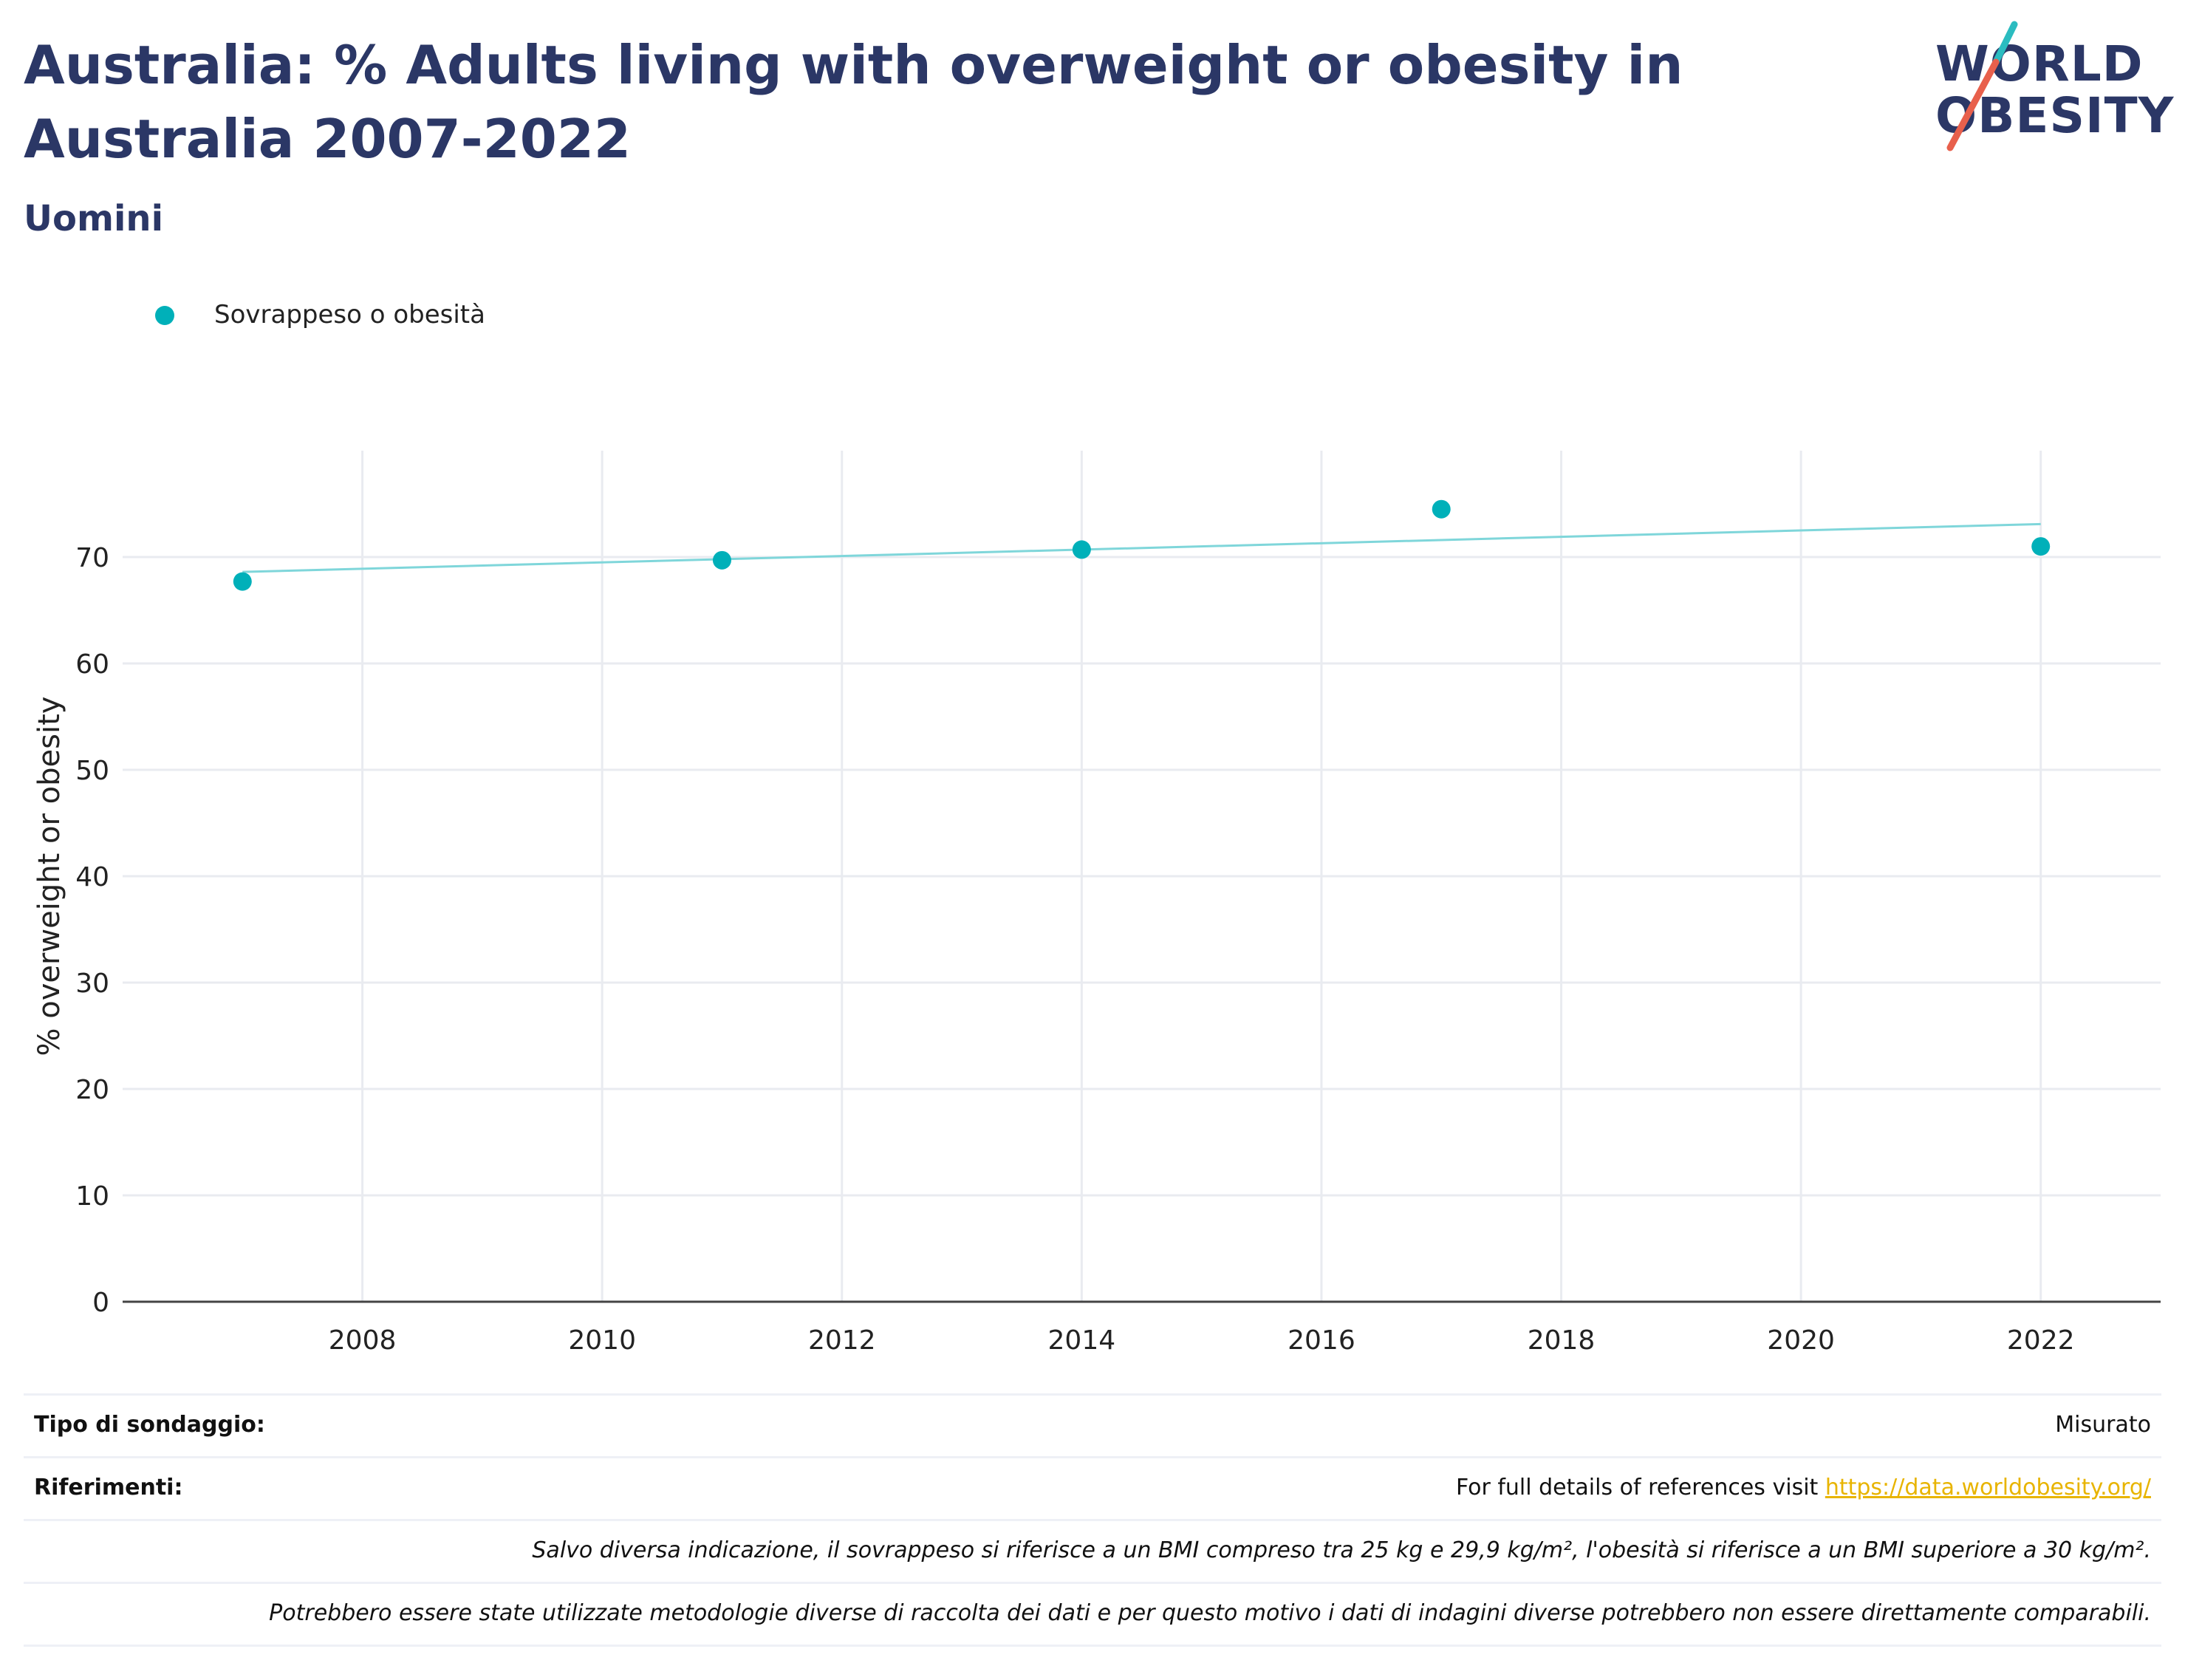 The image size is (2185, 1680). Describe the element at coordinates (1562, 1340) in the screenshot. I see `x-tick-label: 2018` at that location.